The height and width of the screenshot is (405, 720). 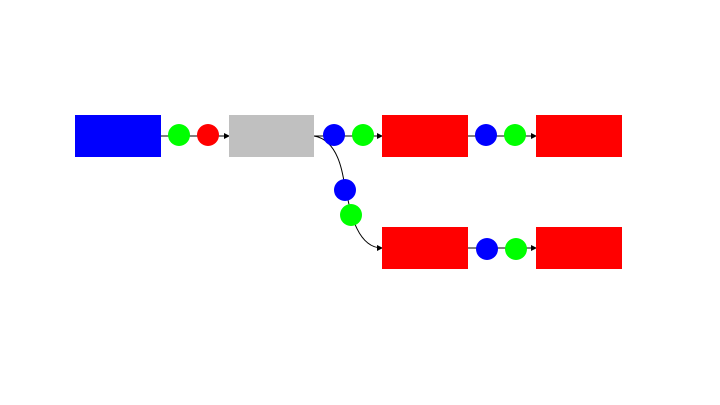 I want to click on node-n4, so click(x=579, y=136).